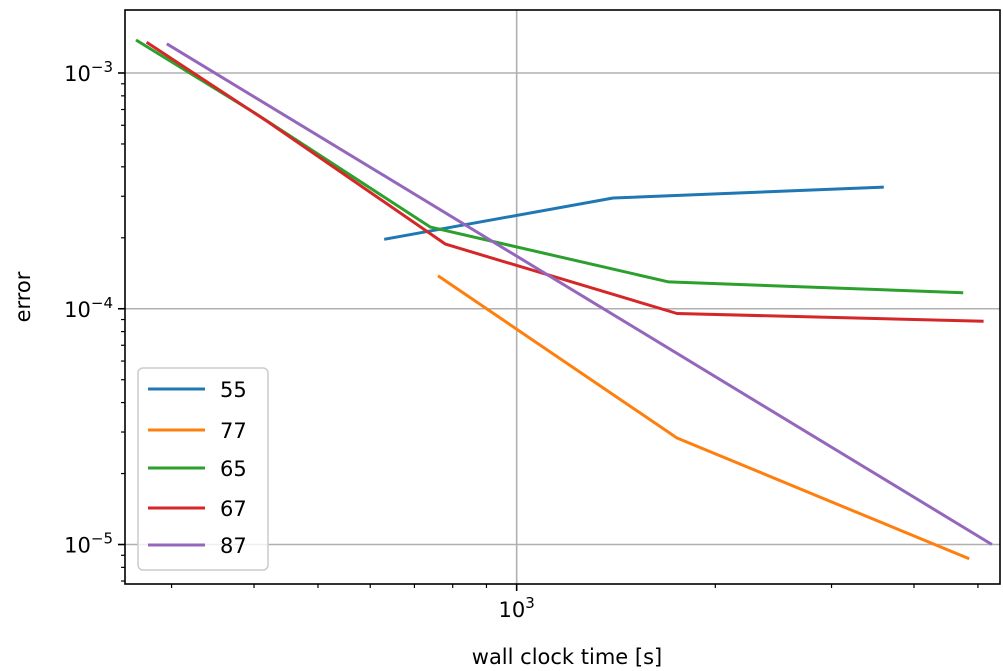 The image size is (1003, 671). Describe the element at coordinates (88, 308) in the screenshot. I see `y-tick-label: 10⁻⁴` at that location.